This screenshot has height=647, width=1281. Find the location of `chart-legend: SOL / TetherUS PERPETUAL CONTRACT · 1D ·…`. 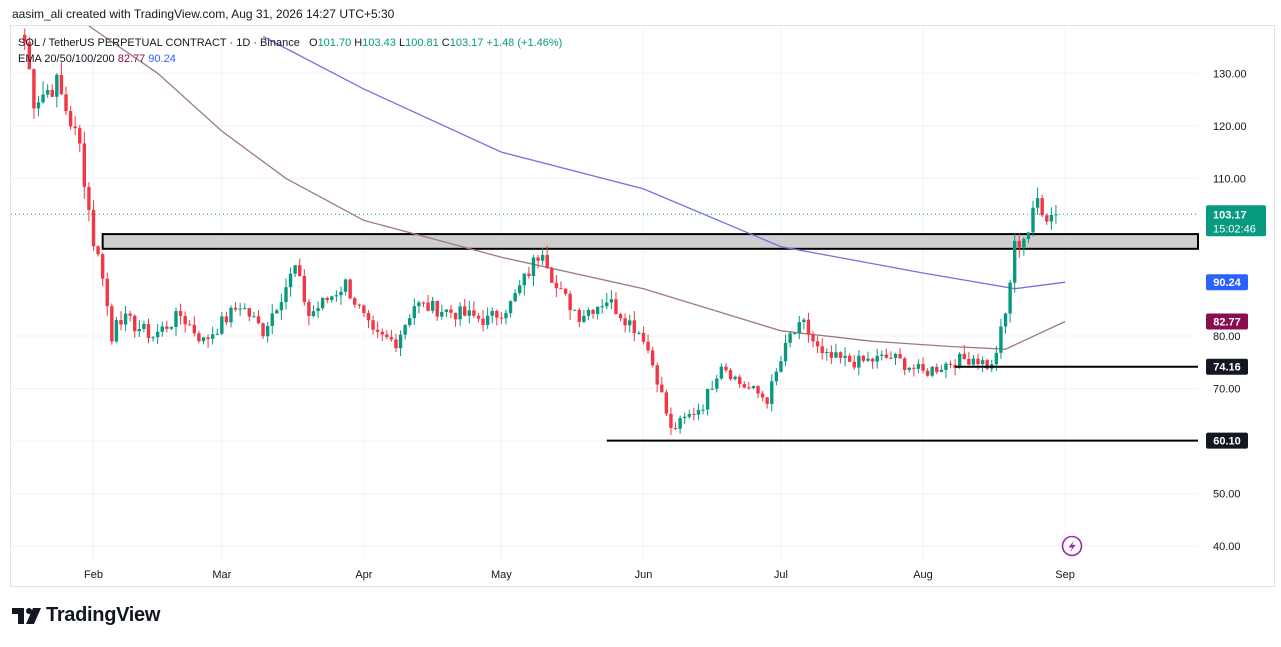

chart-legend: SOL / TetherUS PERPETUAL CONTRACT · 1D ·… is located at coordinates (290, 51).